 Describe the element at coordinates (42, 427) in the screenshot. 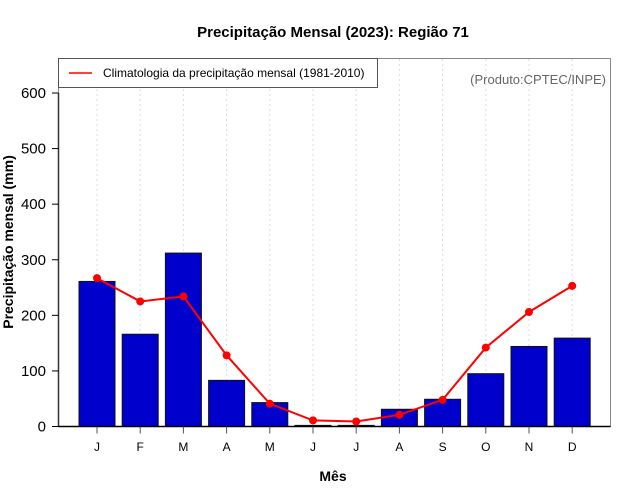

I see `y-tick-label: 0` at that location.